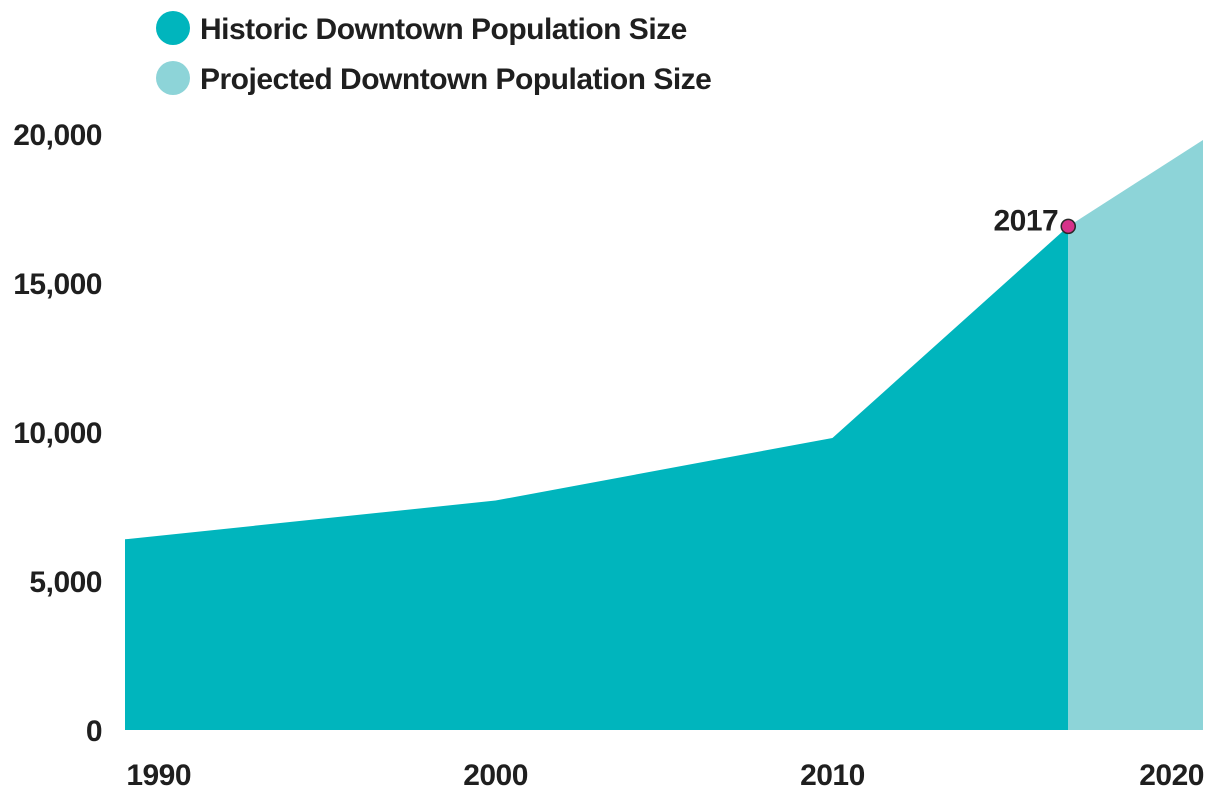 This screenshot has width=1211, height=793. Describe the element at coordinates (832, 775) in the screenshot. I see `x-tick-label-2: 2010` at that location.